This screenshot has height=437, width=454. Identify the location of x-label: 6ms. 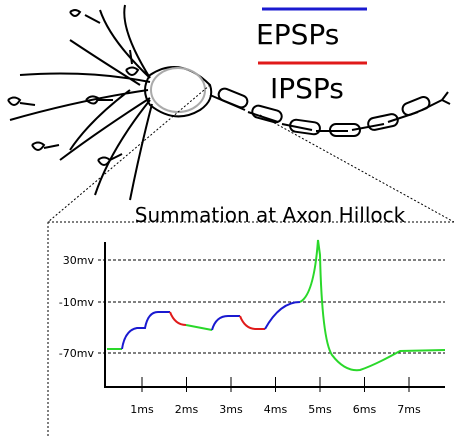
(365, 409).